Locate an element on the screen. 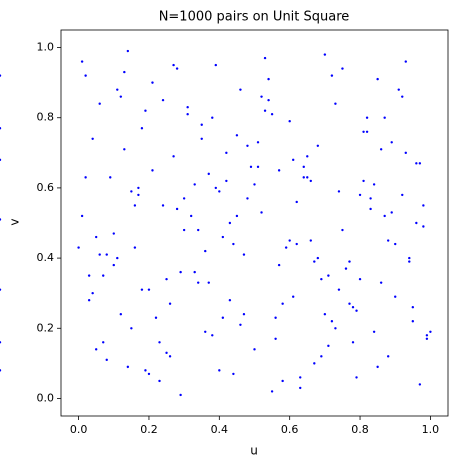  y-tick-label: 0.8 is located at coordinates (46, 117).